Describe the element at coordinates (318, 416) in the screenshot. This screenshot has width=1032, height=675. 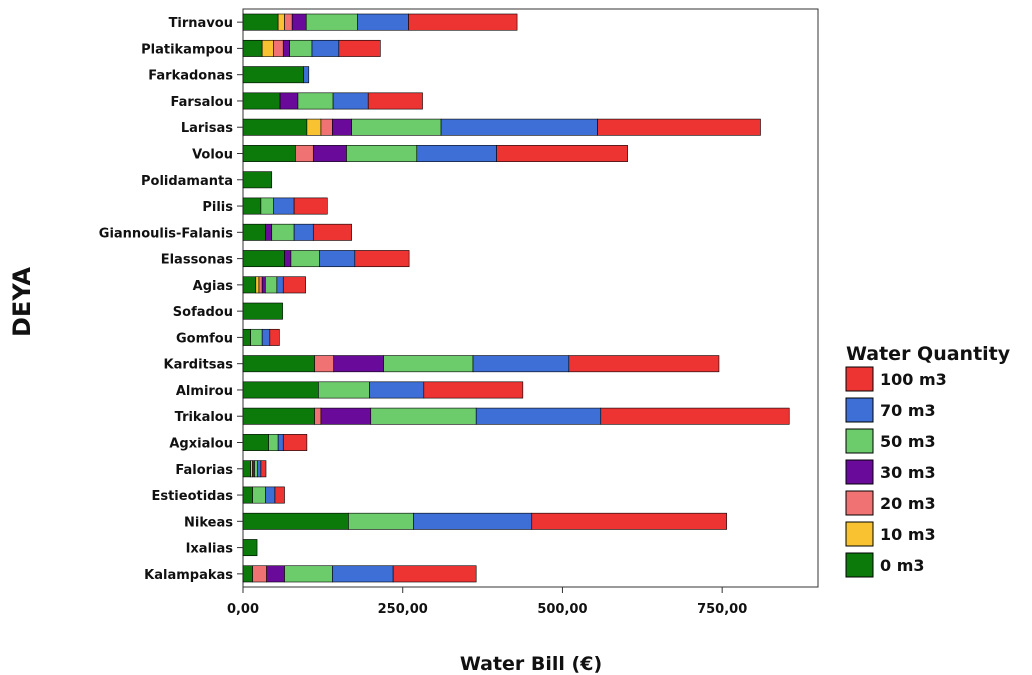
I see `bar-segment-trikalou-20-m3` at that location.